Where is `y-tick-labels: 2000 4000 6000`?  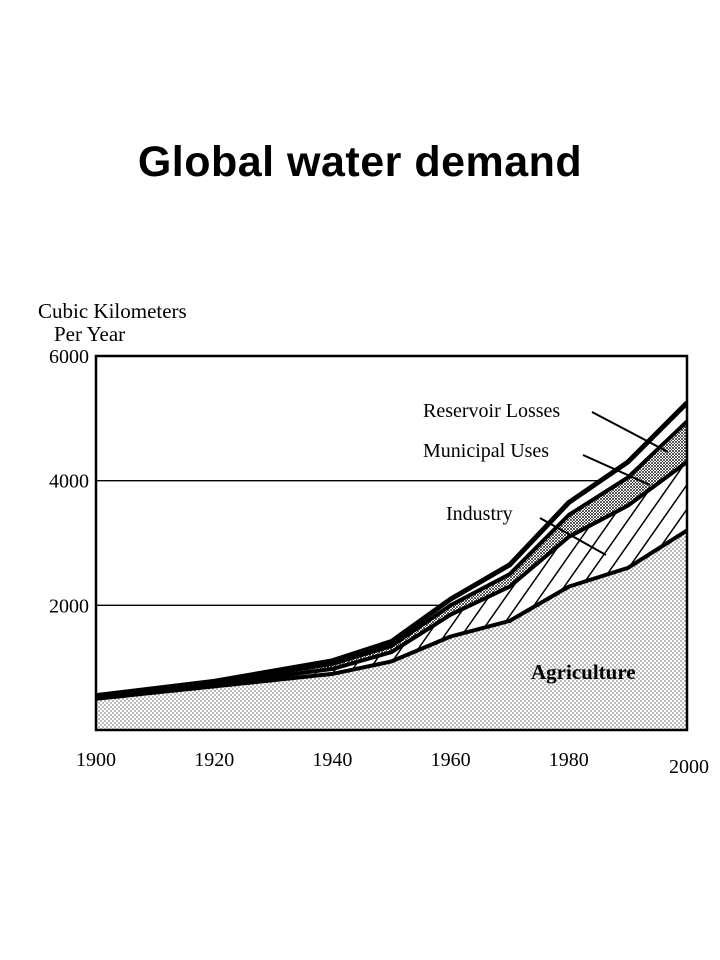 y-tick-labels: 2000 4000 6000 is located at coordinates (69, 481).